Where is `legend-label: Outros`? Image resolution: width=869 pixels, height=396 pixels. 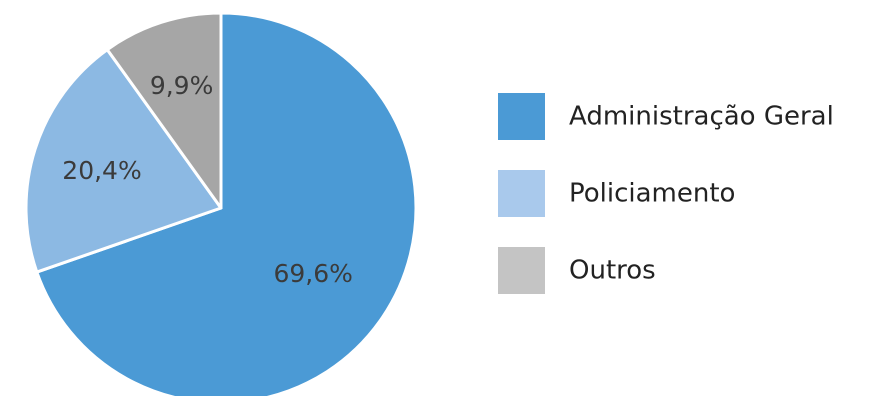 legend-label: Outros is located at coordinates (612, 271).